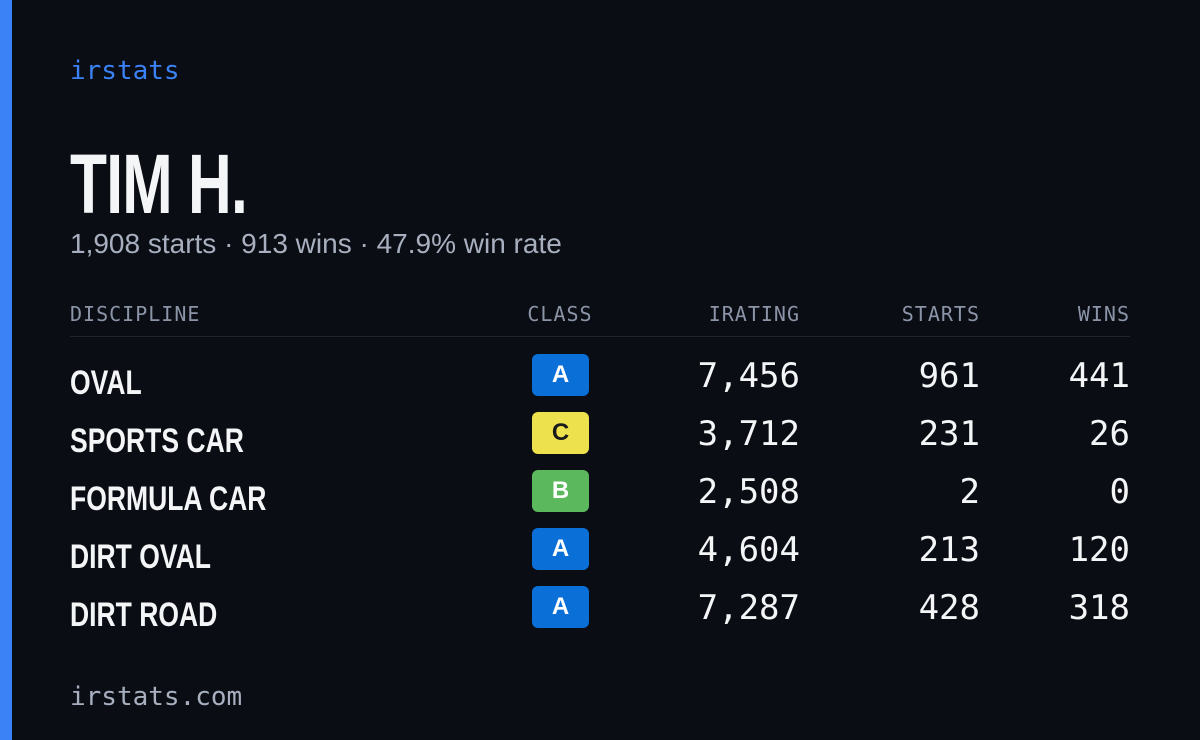 This screenshot has height=740, width=1200. What do you see at coordinates (949, 550) in the screenshot?
I see `starts: 213` at bounding box center [949, 550].